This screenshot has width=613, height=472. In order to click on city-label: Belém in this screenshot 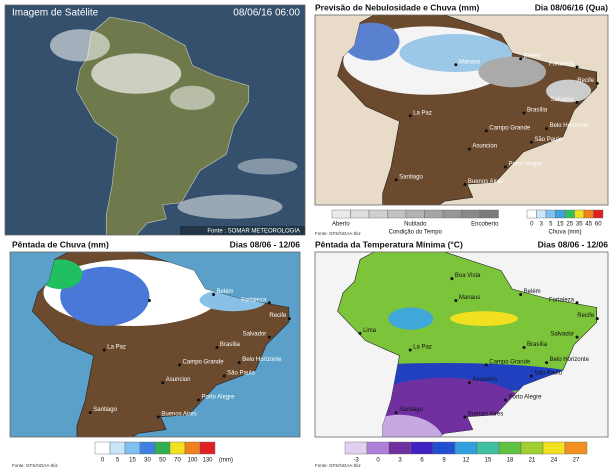, I will do `click(225, 292)`.